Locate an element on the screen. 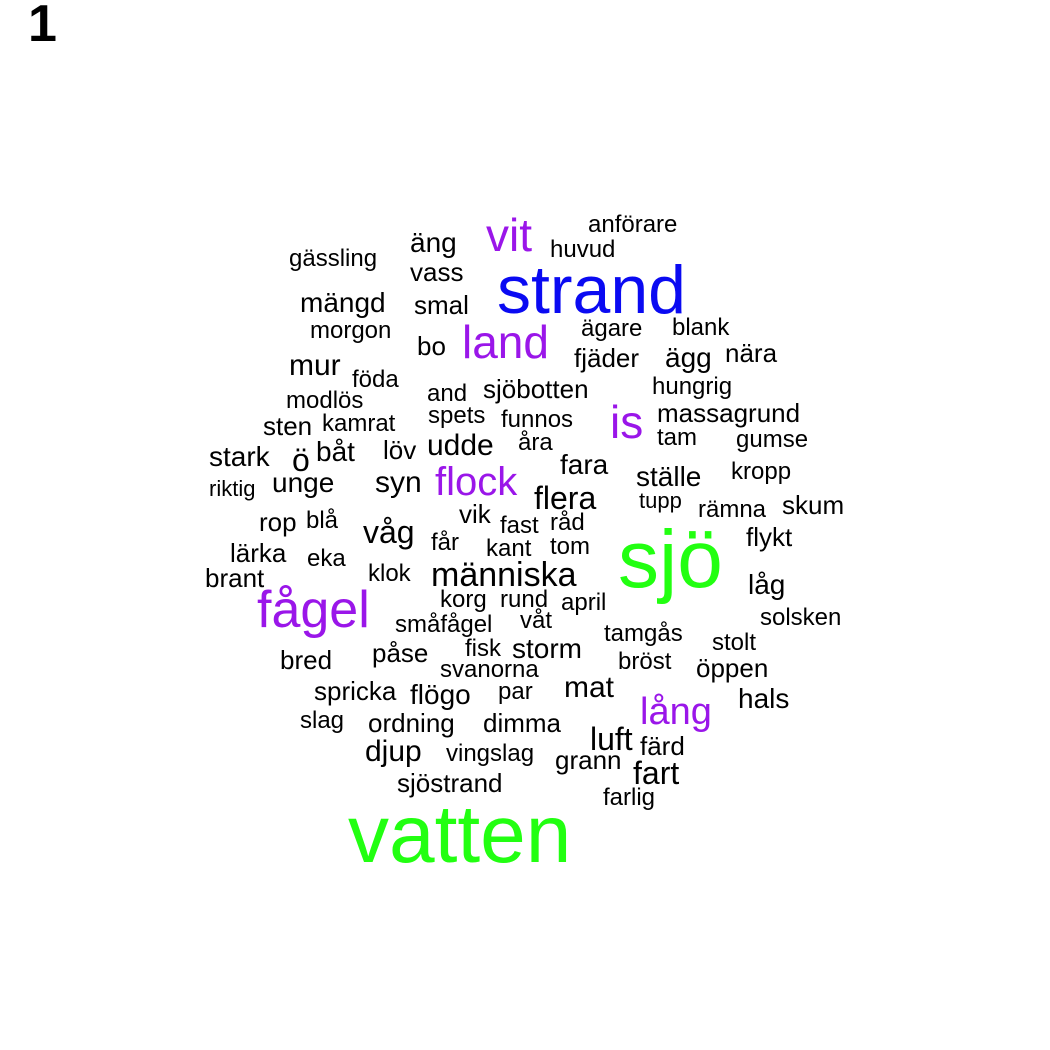 Image resolution: width=1050 pixels, height=1050 pixels. cloud-word: syn is located at coordinates (398, 482).